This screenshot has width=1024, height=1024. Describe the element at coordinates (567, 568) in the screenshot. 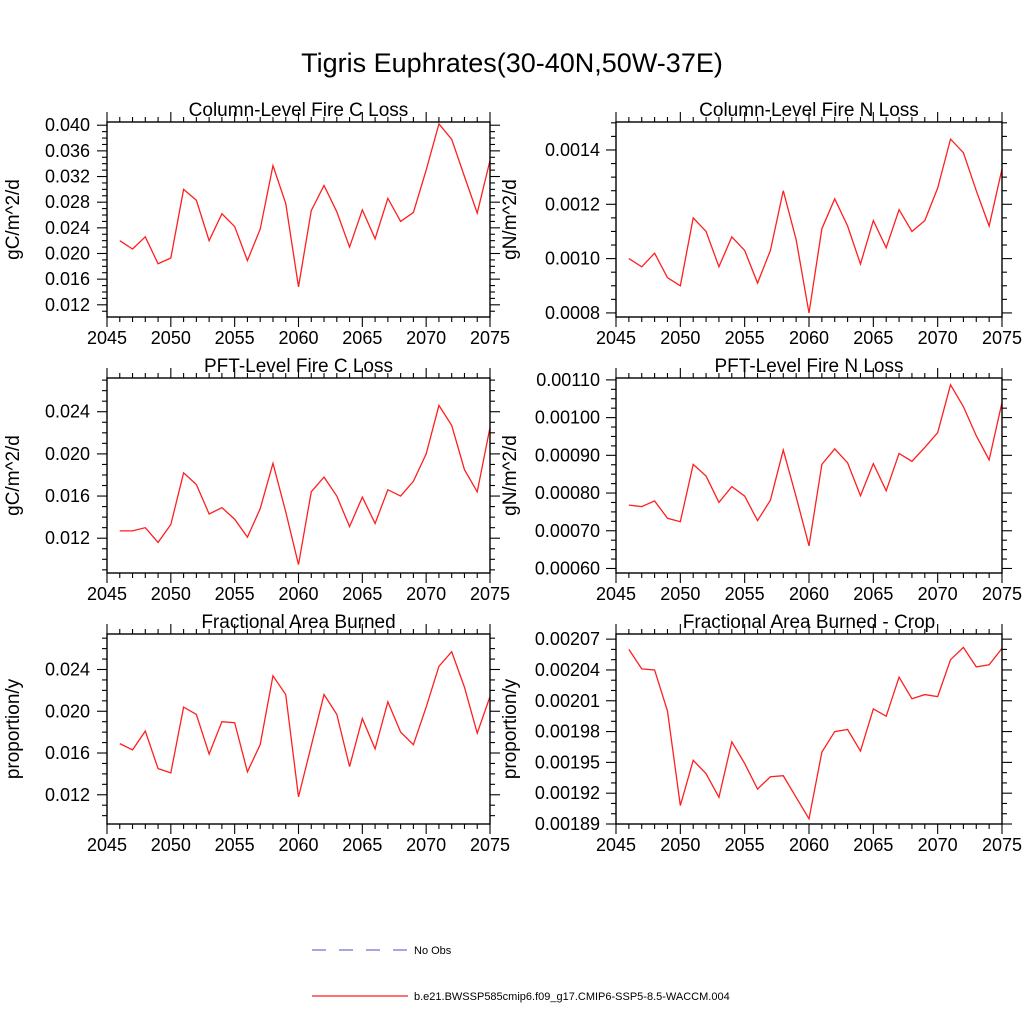

I see `y-tick-label: 0.00060` at that location.